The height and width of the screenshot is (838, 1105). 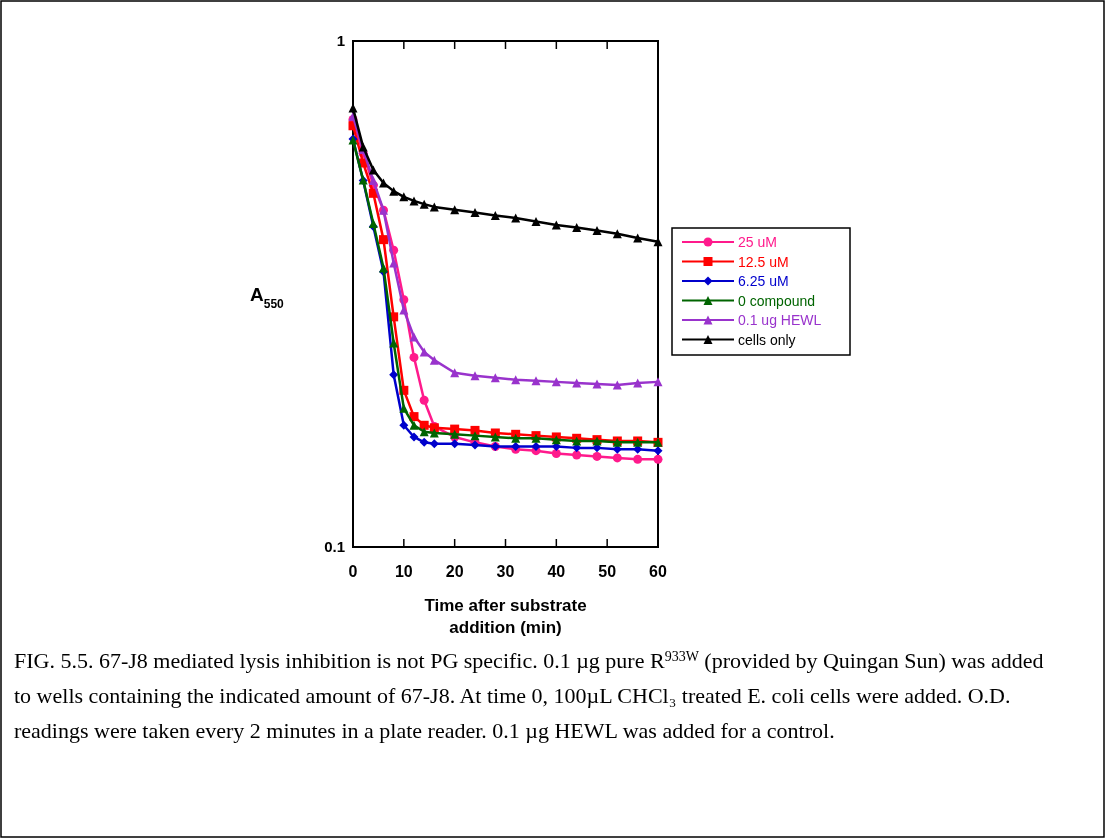 I want to click on legend-label: cells only, so click(x=767, y=339).